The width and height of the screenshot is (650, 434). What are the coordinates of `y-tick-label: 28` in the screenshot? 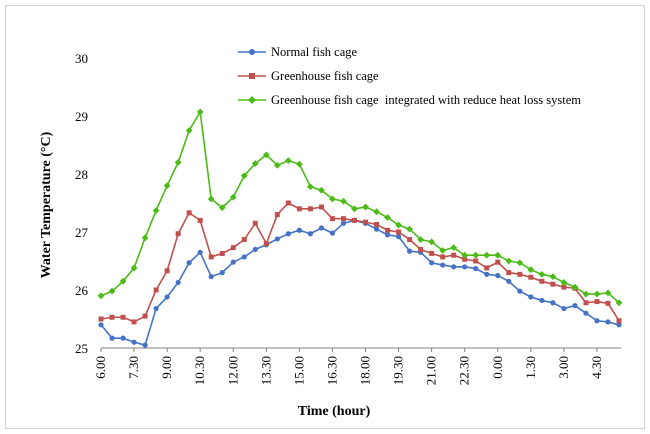 It's located at (81, 174).